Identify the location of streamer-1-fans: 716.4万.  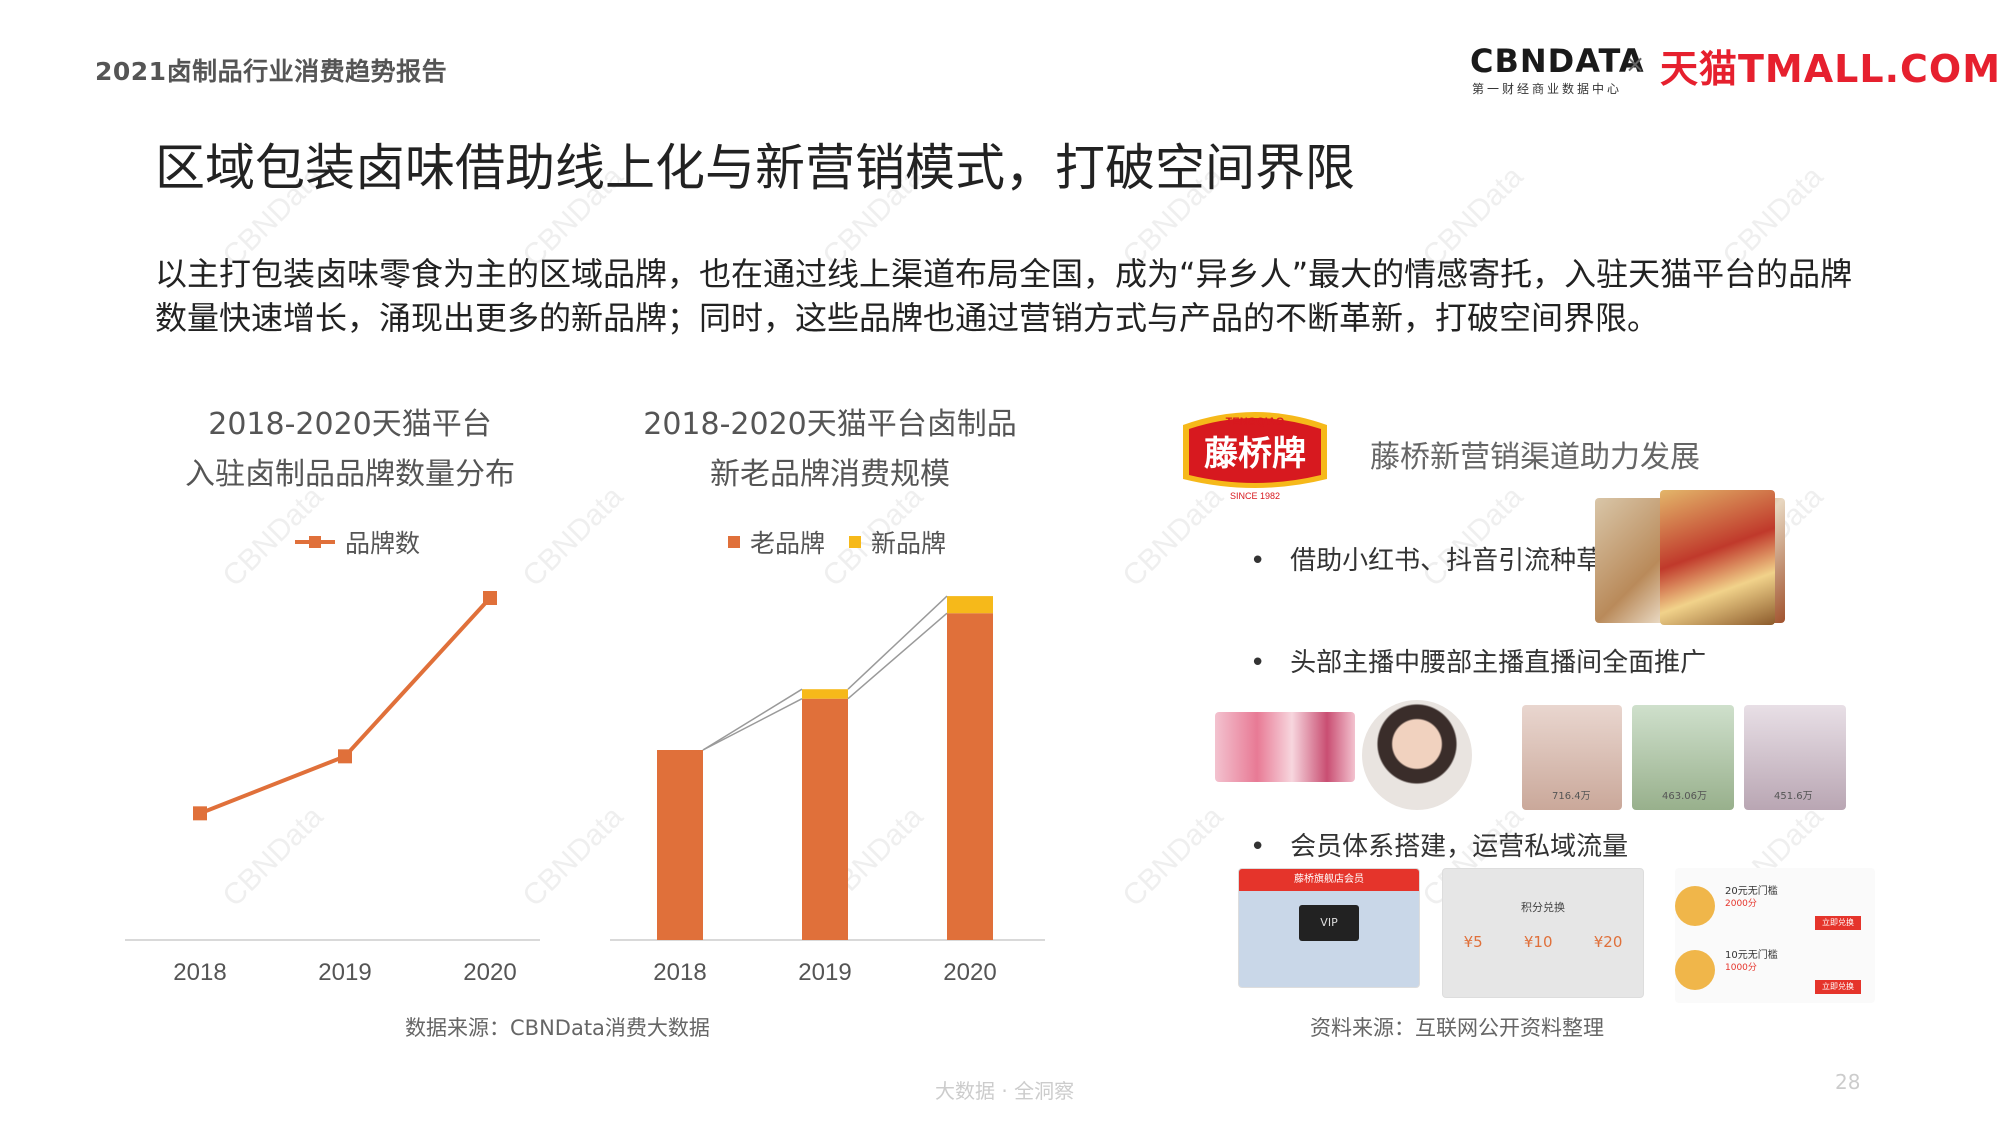
(1571, 796).